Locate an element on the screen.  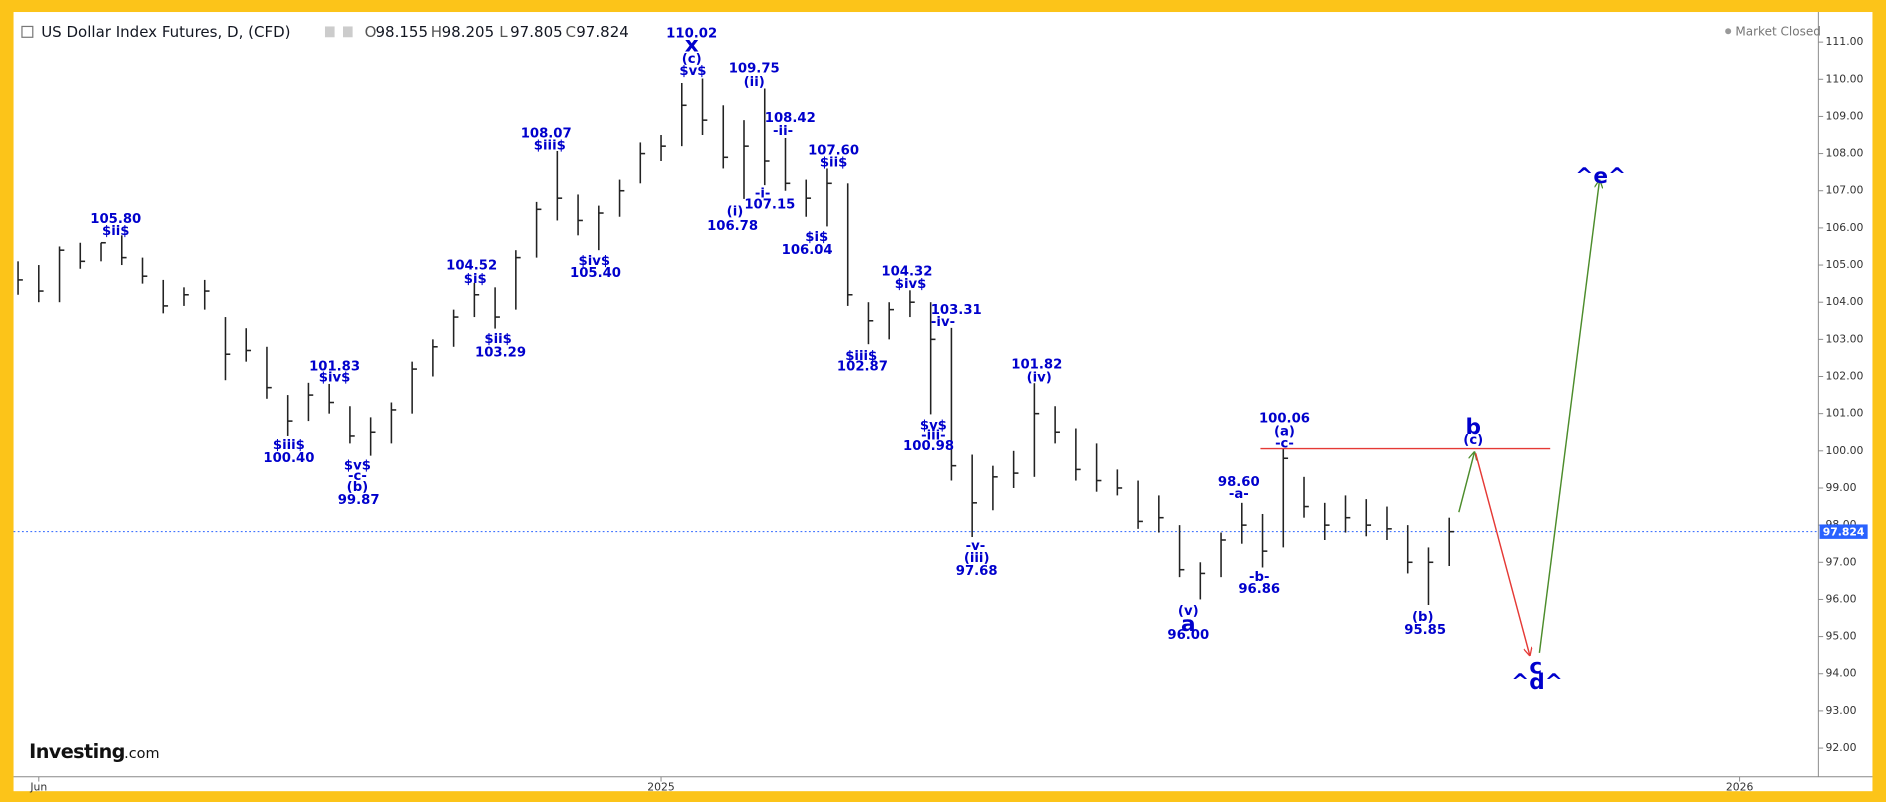
last-price-box is located at coordinates (1843, 531).